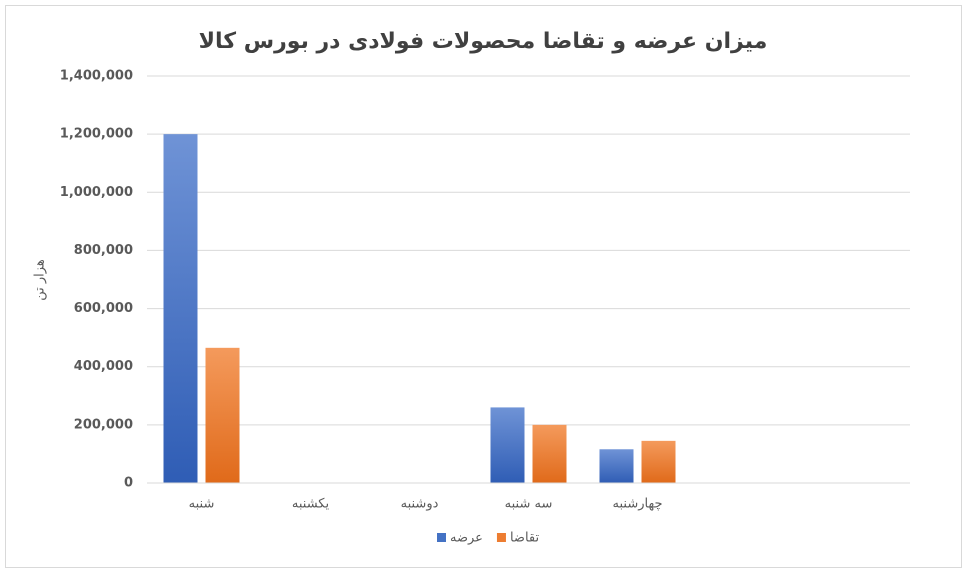  Describe the element at coordinates (103, 308) in the screenshot. I see `y-tick-label: 600,000` at that location.